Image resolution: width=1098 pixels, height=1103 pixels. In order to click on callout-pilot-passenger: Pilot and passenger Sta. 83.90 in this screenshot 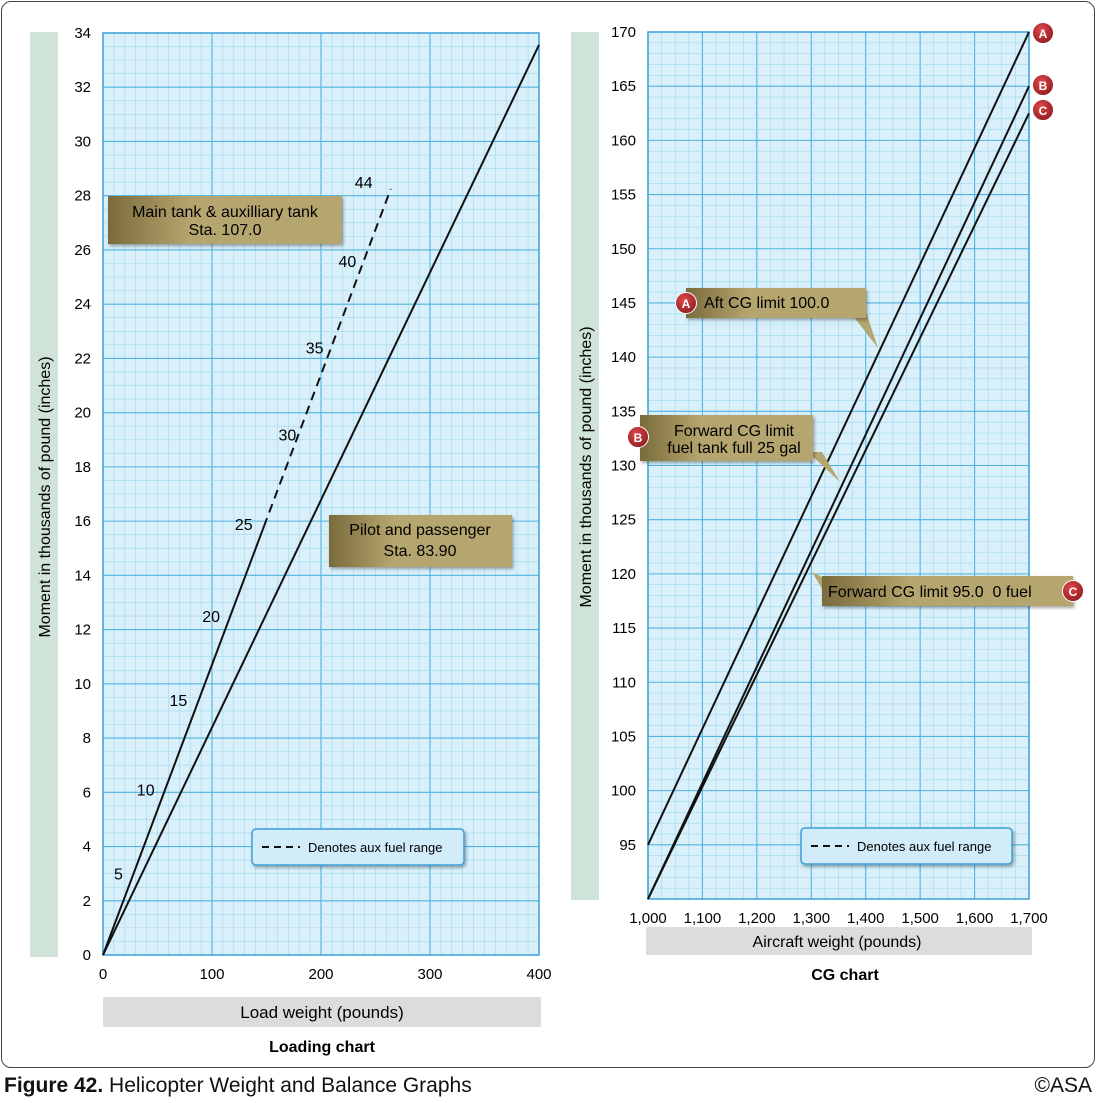, I will do `click(420, 541)`.